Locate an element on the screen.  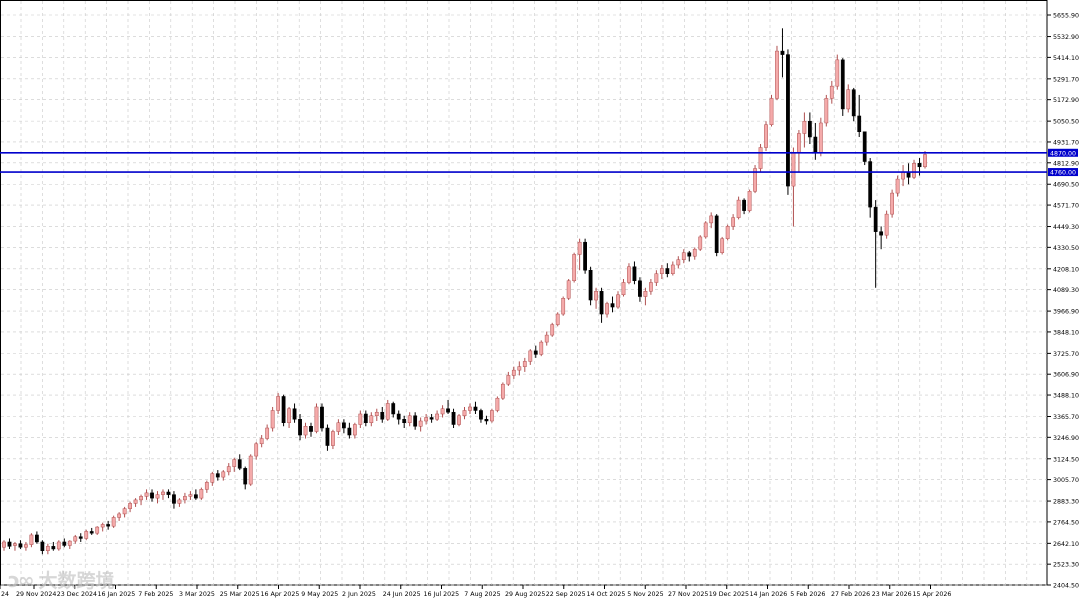
x-tick-label: 22 Sep 2025 is located at coordinates (566, 594).